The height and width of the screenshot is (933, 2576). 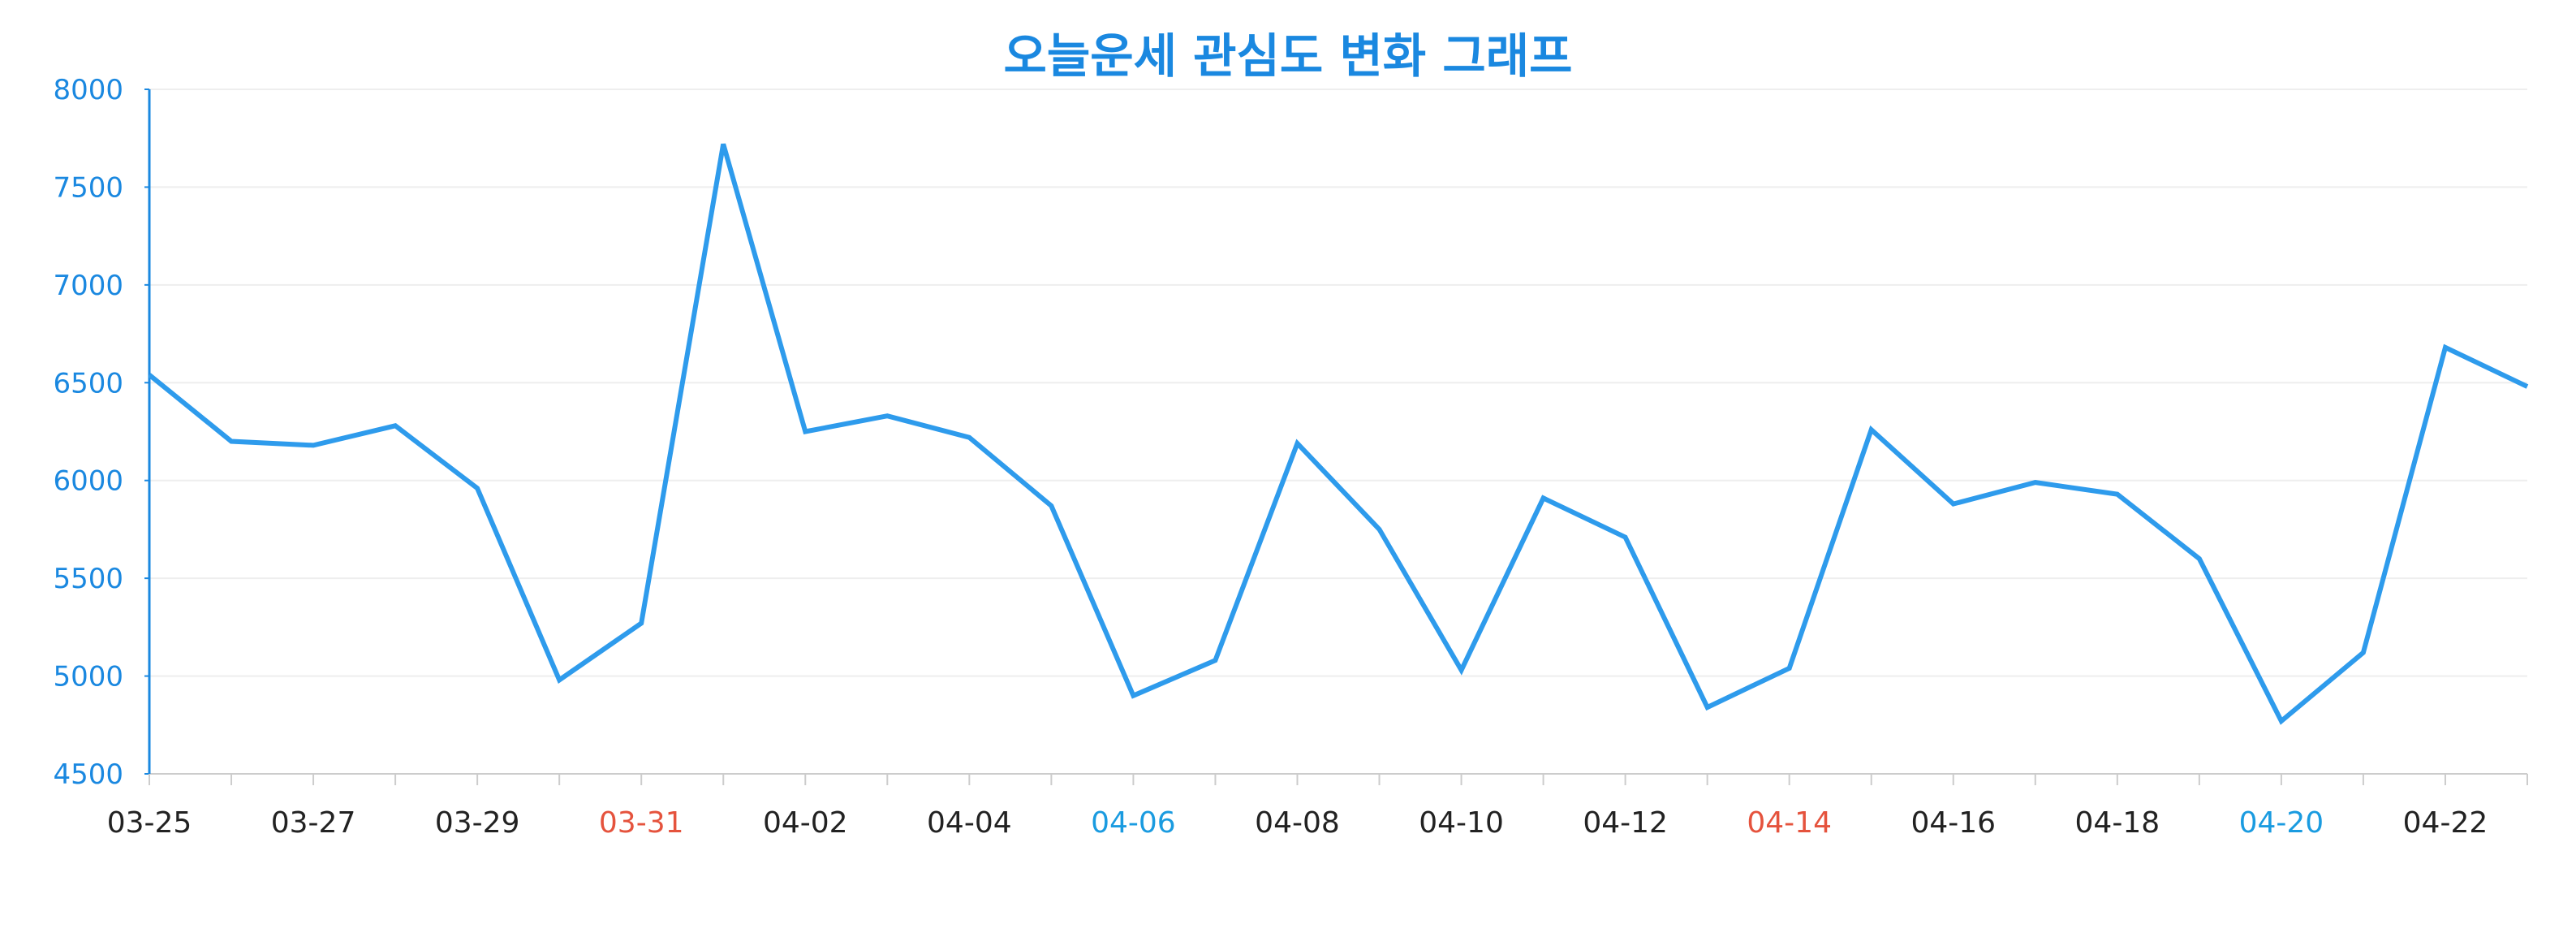 I want to click on x-tick-label: 04-14, so click(x=1790, y=823).